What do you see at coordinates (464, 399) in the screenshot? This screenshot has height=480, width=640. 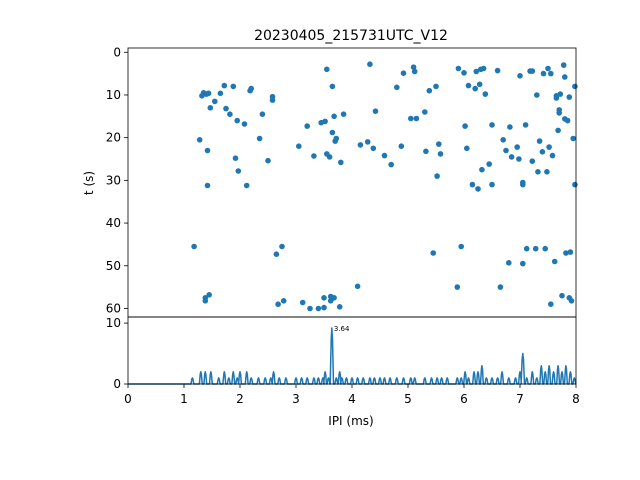 I see `bottom-x-tick-label: 6` at bounding box center [464, 399].